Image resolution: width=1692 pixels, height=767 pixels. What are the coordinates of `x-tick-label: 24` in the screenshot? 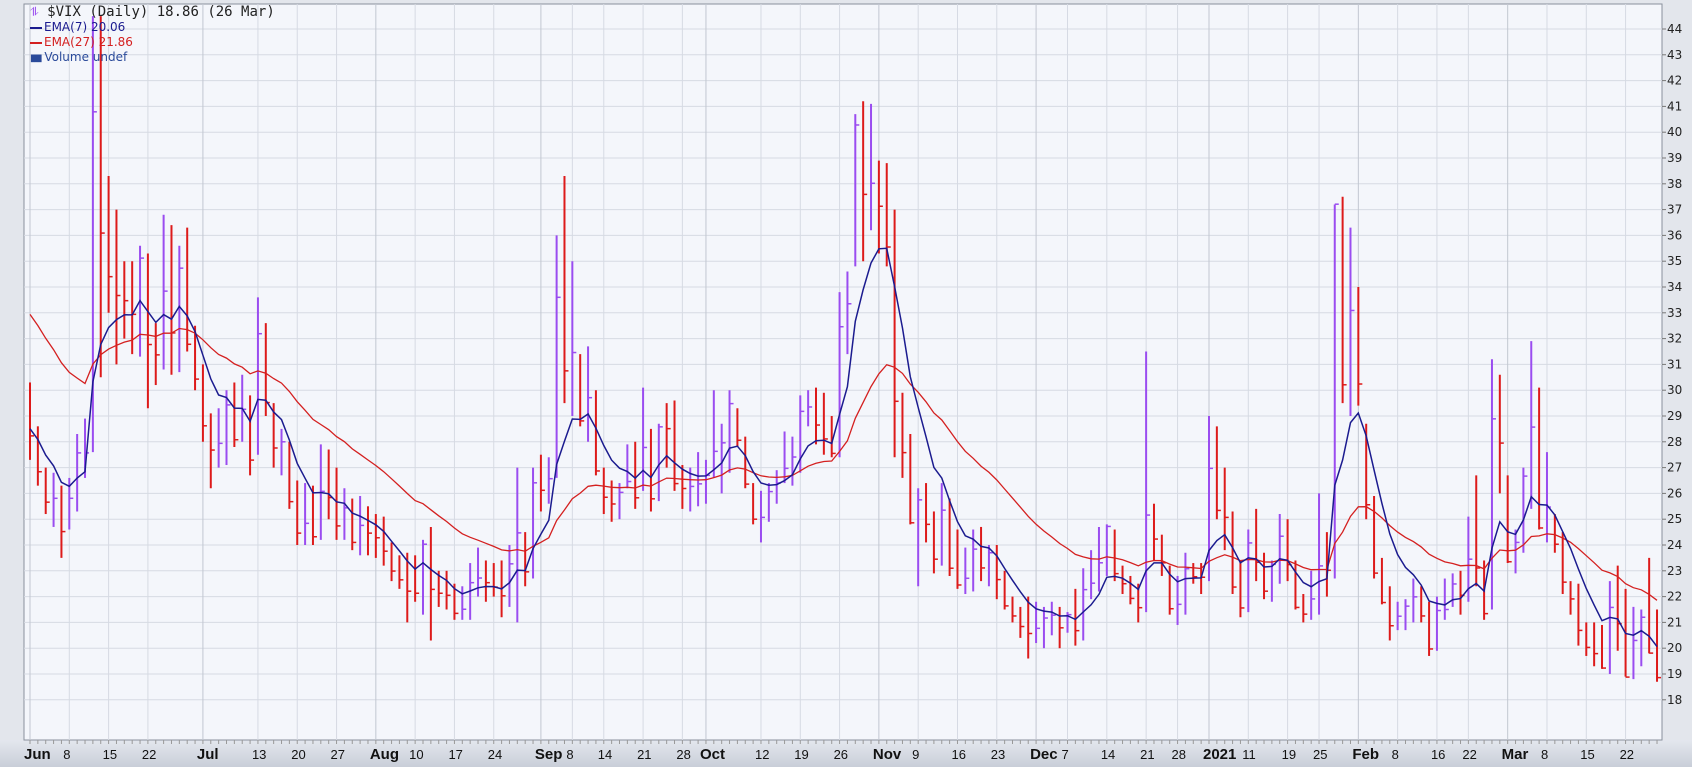 It's located at (495, 754).